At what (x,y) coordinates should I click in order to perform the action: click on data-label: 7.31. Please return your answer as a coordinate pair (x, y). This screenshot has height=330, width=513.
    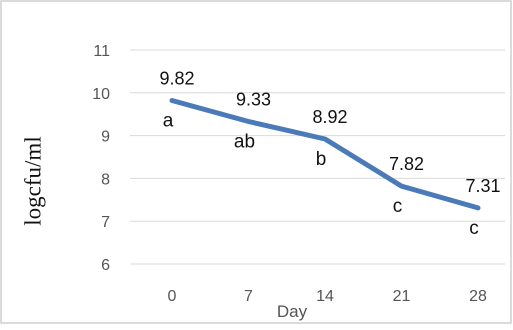
    Looking at the image, I should click on (482, 186).